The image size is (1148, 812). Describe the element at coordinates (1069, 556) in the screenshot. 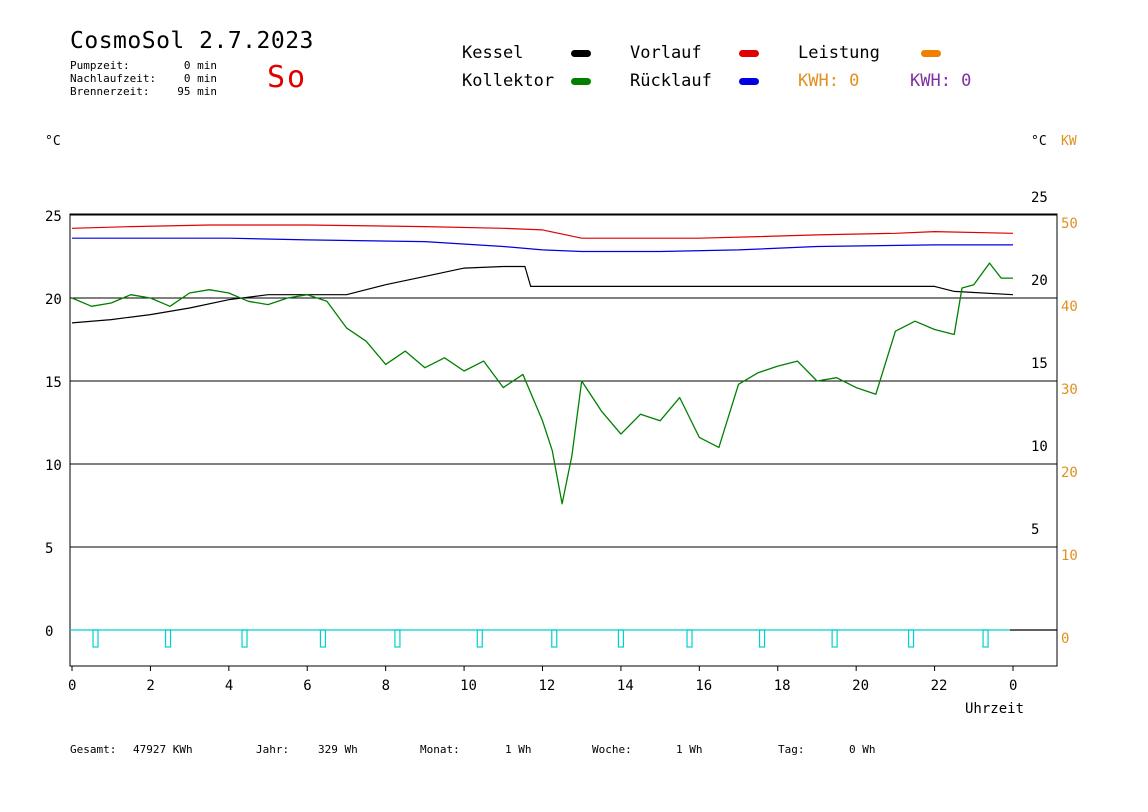

I see `y-tick-right-kw-1: 10` at that location.